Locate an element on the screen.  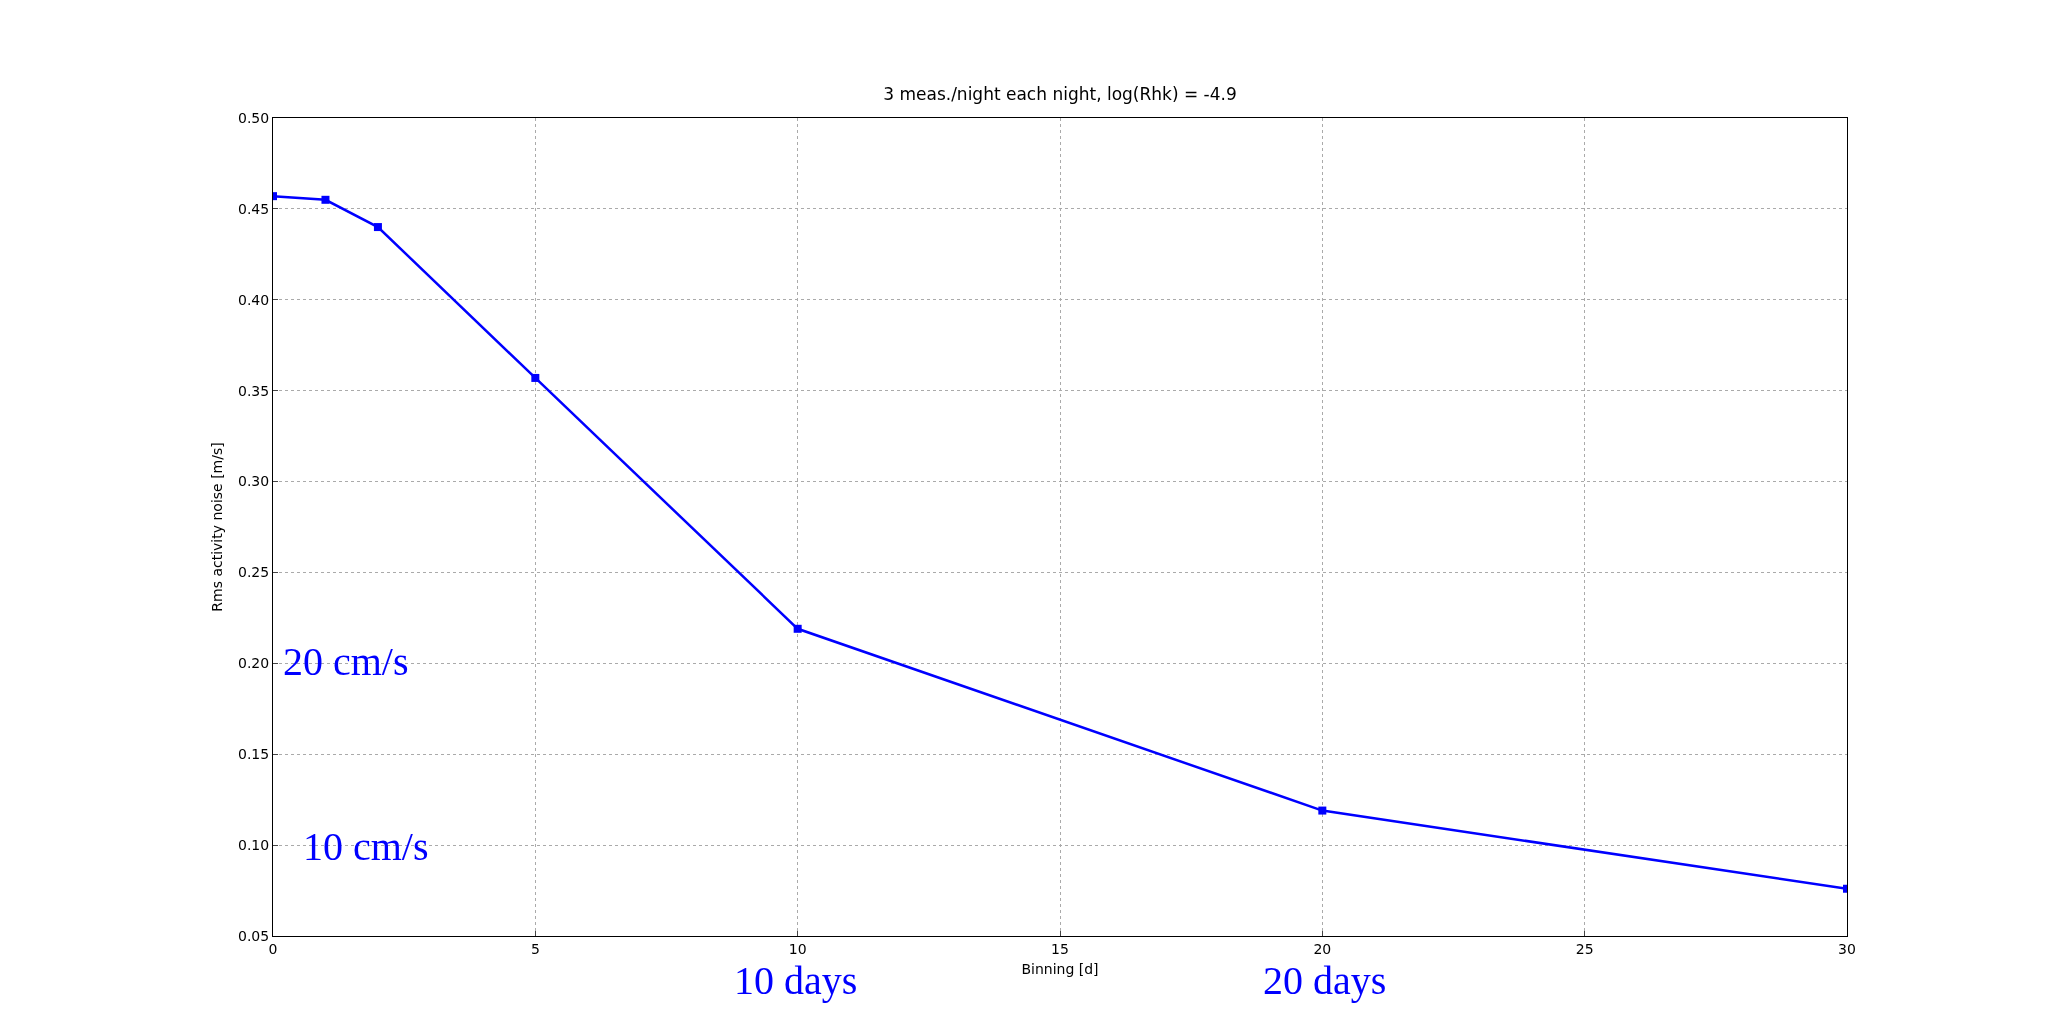
y-tick-label: 0.10 is located at coordinates (254, 845).